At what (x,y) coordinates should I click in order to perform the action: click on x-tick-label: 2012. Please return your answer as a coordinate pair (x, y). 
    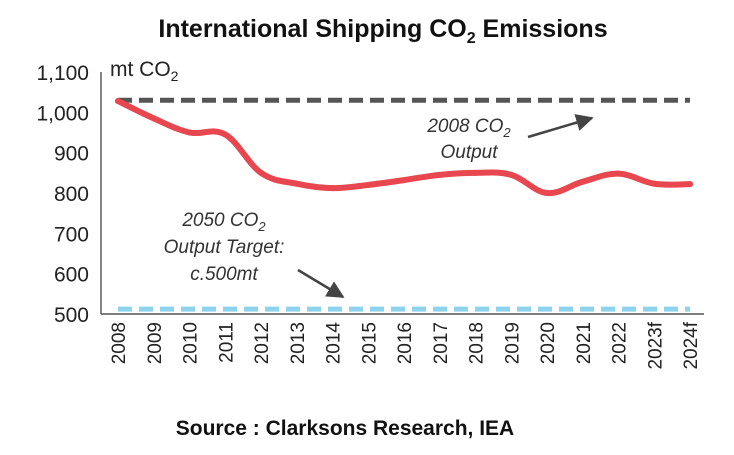
    Looking at the image, I should click on (262, 343).